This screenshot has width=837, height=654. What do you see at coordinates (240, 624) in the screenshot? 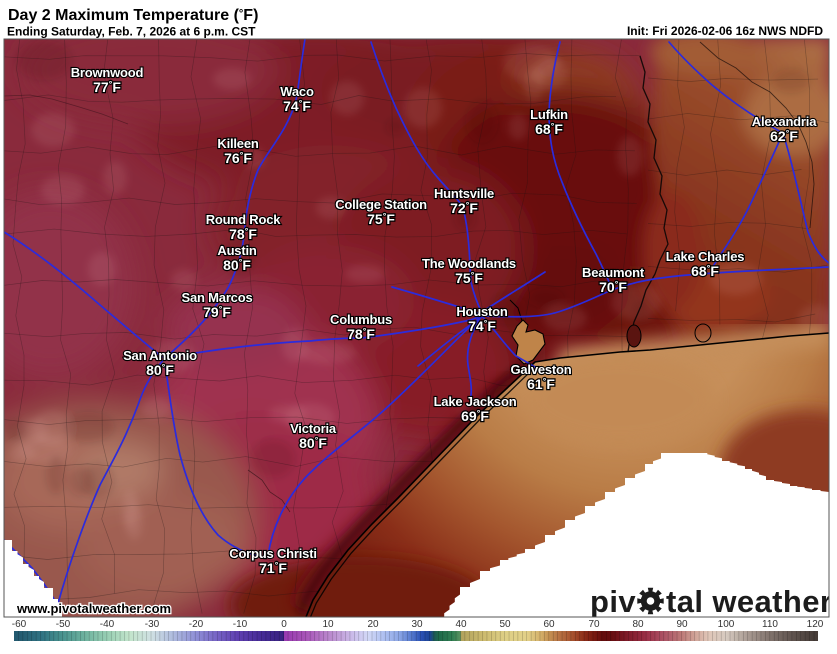
I see `svg-text: -10` at bounding box center [240, 624].